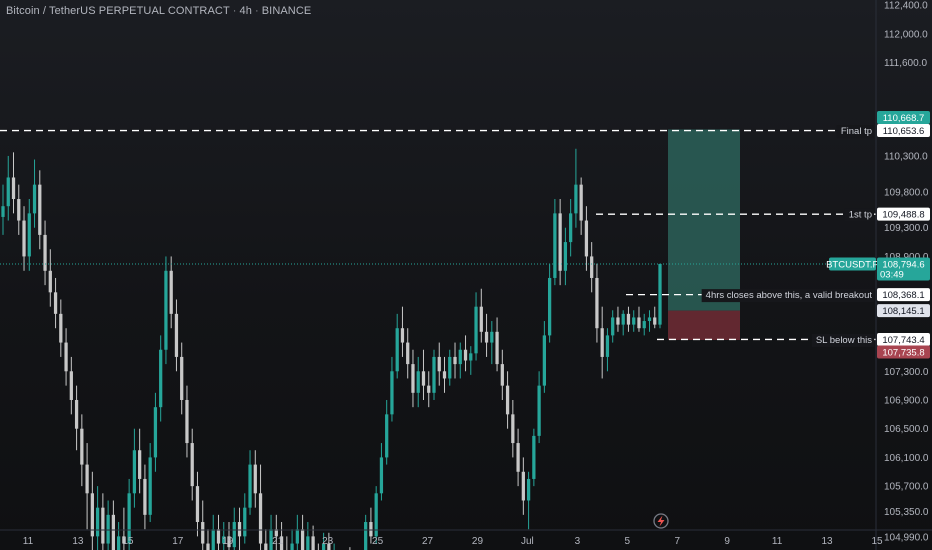 The width and height of the screenshot is (932, 550). I want to click on x-tick-label: 19, so click(228, 541).